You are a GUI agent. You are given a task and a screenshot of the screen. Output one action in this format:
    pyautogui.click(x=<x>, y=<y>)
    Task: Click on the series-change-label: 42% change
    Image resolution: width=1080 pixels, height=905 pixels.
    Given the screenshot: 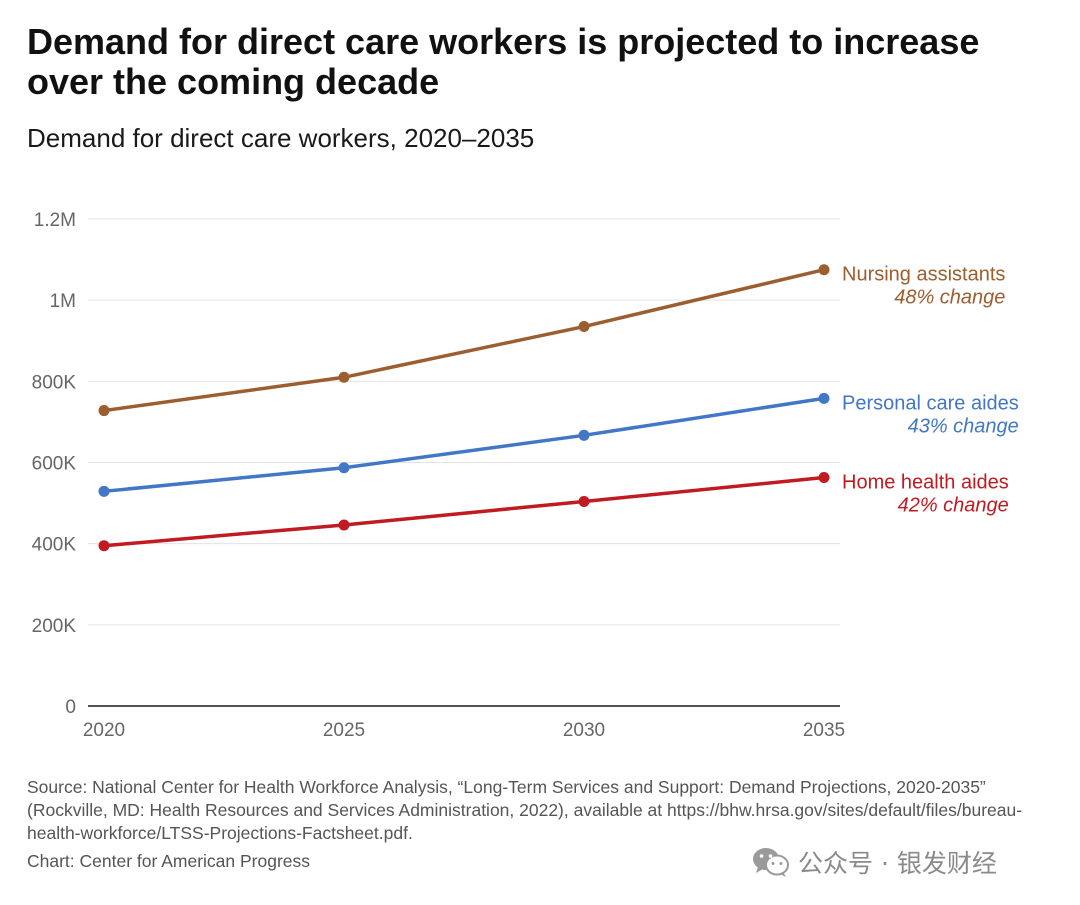 What is the action you would take?
    pyautogui.click(x=953, y=506)
    